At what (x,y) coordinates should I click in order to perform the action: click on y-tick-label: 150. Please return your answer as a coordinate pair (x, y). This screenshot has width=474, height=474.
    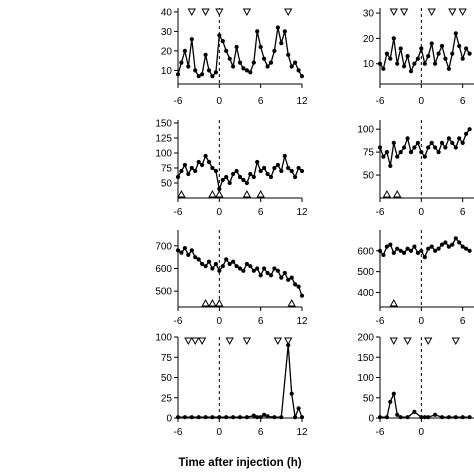
    Looking at the image, I should click on (365, 358).